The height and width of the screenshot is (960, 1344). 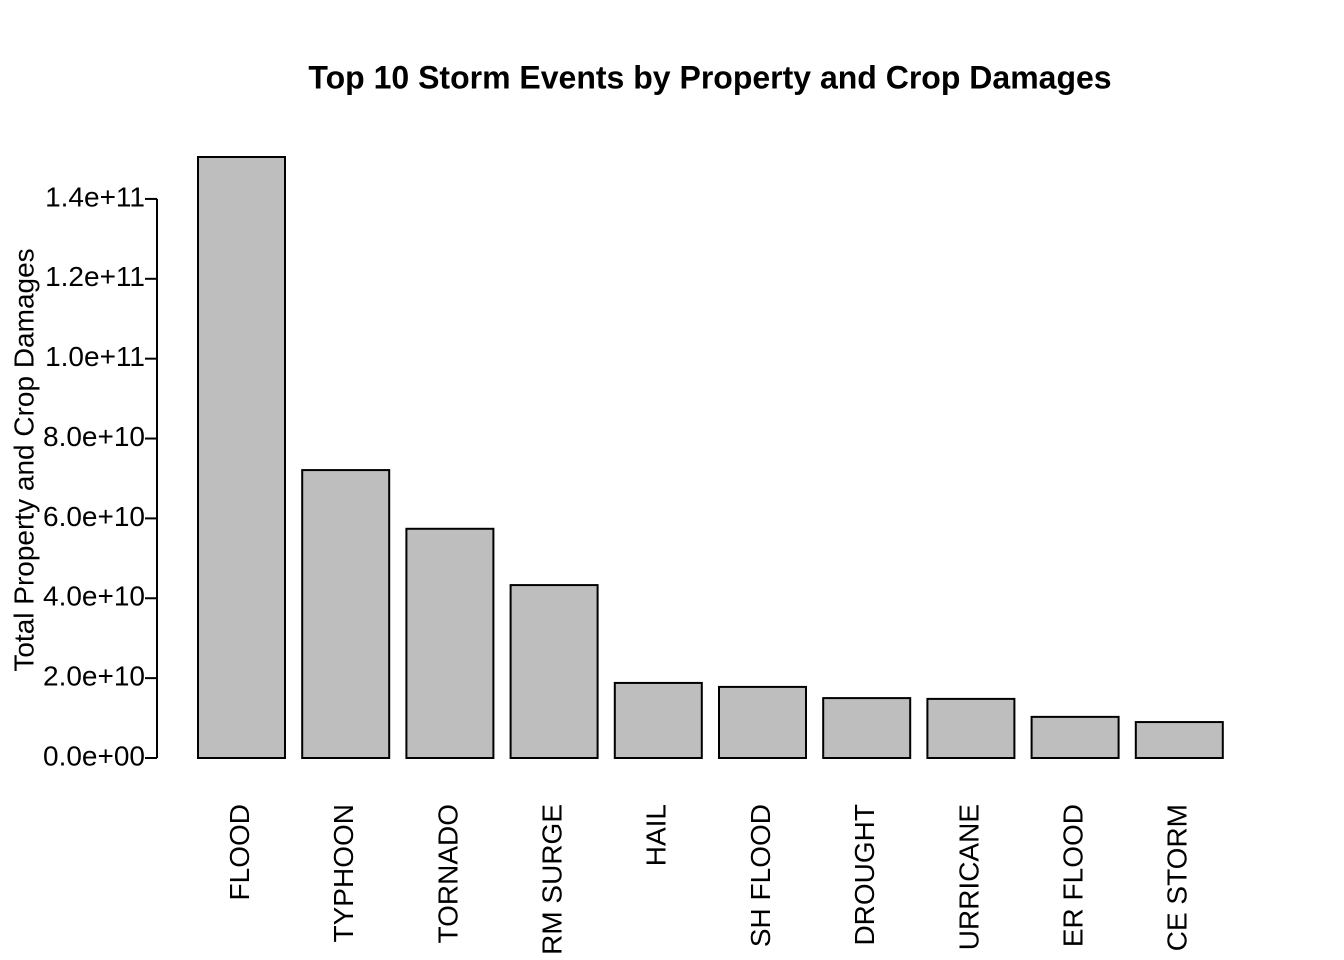 What do you see at coordinates (94, 755) in the screenshot?
I see `y-tick-label: 0.0e+00` at bounding box center [94, 755].